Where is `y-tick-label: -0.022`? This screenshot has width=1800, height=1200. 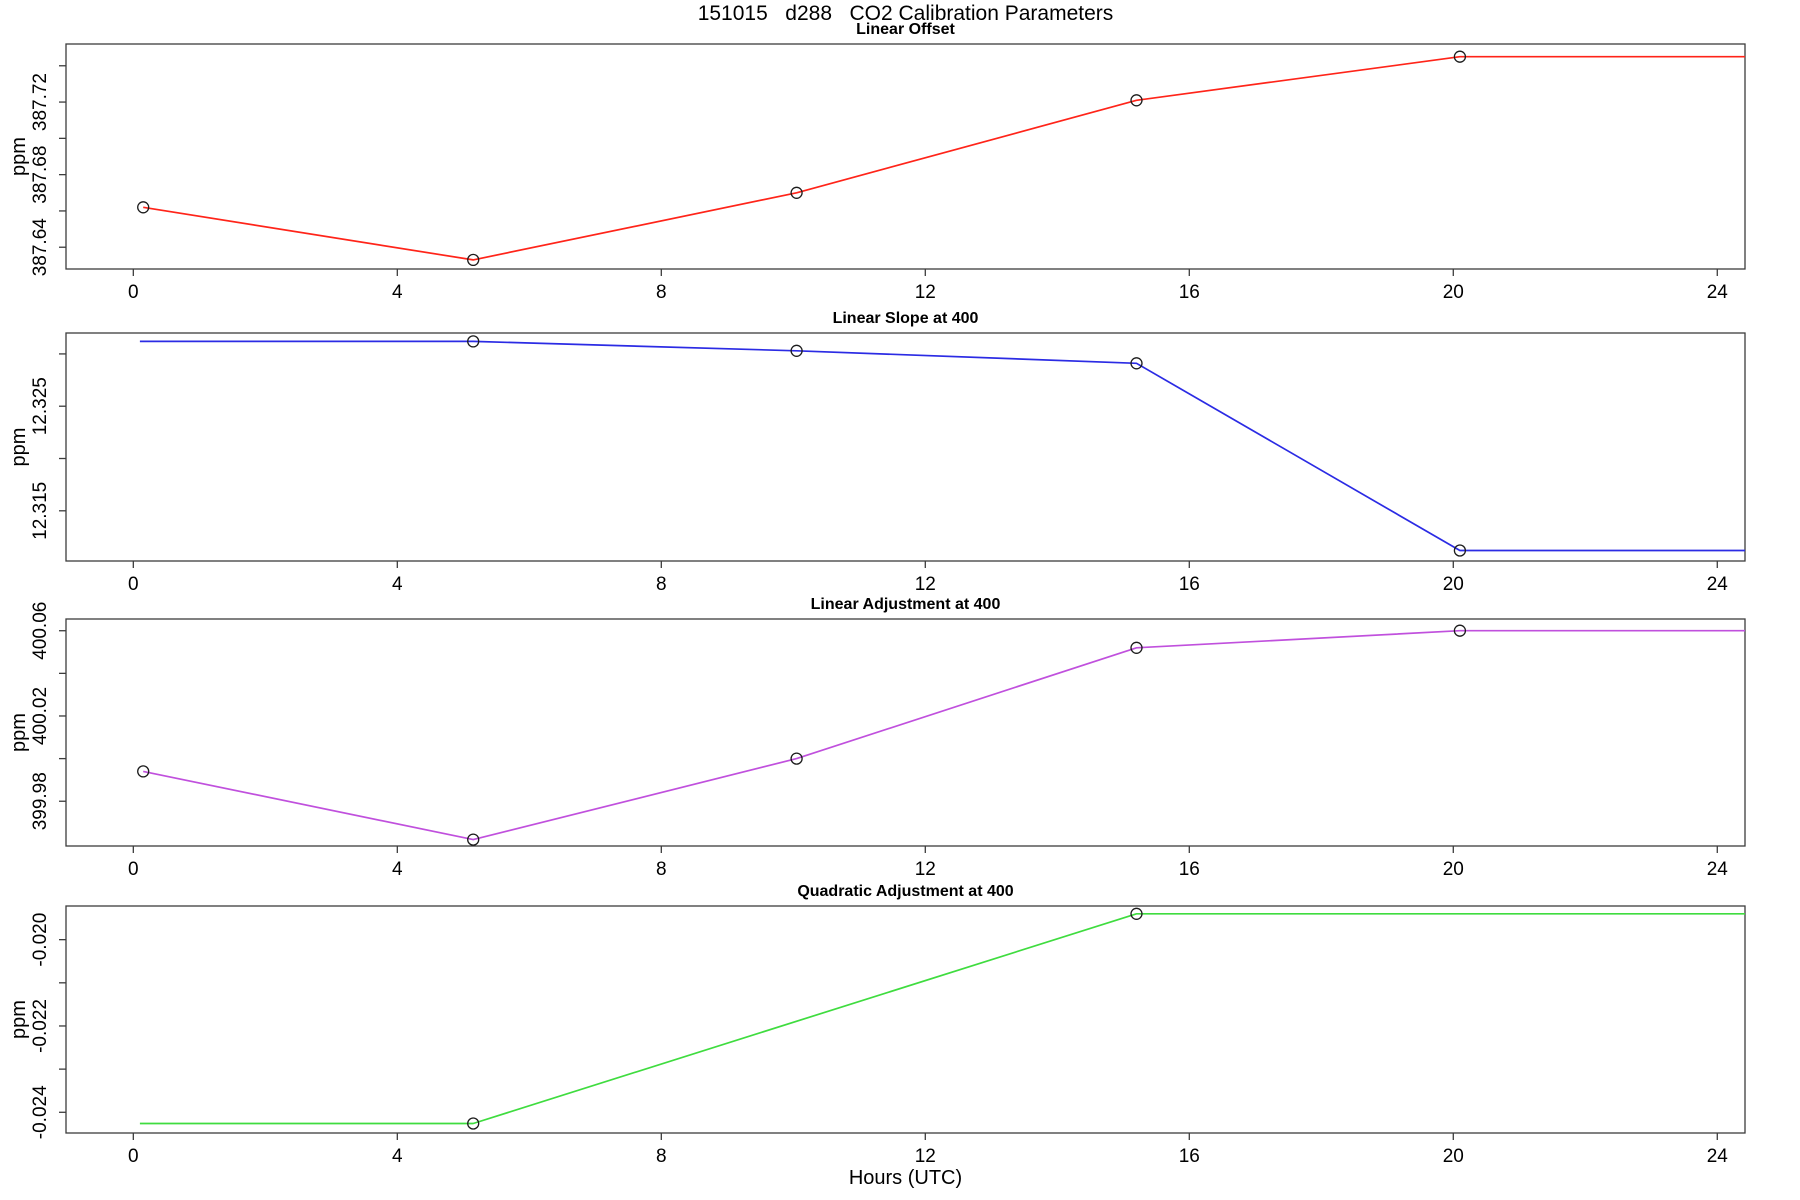
y-tick-label: -0.022 is located at coordinates (40, 1026).